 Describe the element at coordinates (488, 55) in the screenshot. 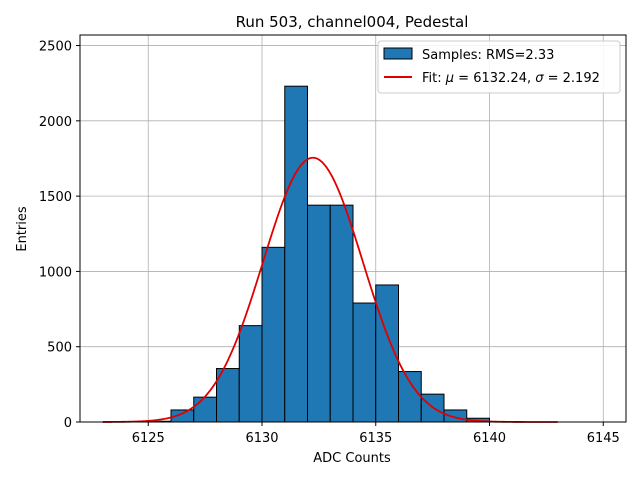

I see `legend-label-samples: Samples: RMS=2.33` at that location.